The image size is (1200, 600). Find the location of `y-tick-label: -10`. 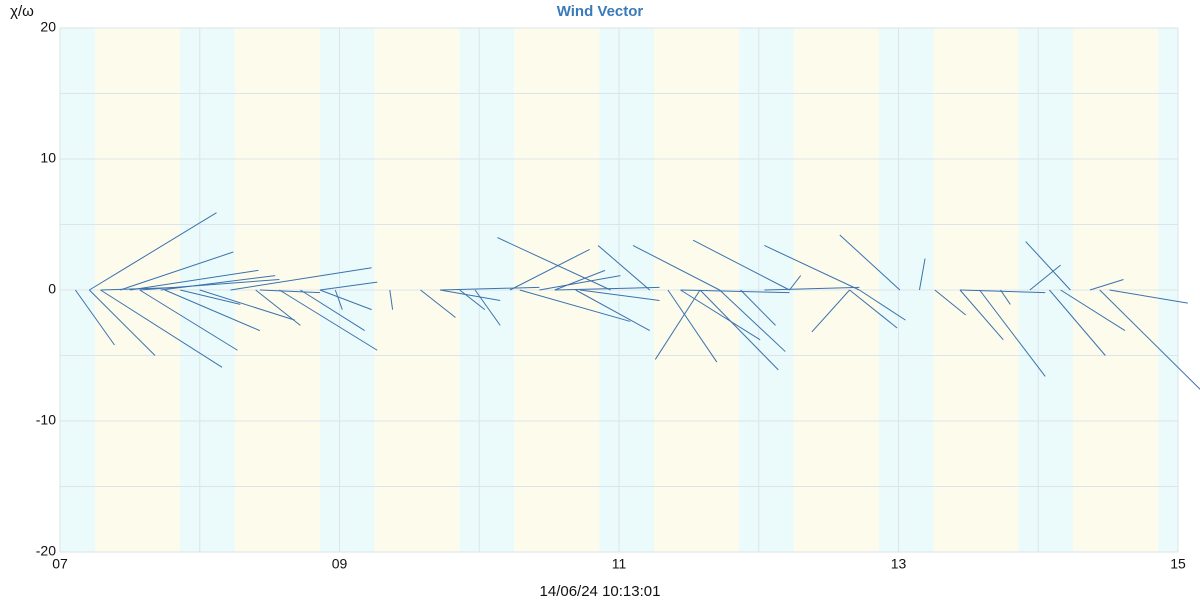

y-tick-label: -10 is located at coordinates (46, 420).